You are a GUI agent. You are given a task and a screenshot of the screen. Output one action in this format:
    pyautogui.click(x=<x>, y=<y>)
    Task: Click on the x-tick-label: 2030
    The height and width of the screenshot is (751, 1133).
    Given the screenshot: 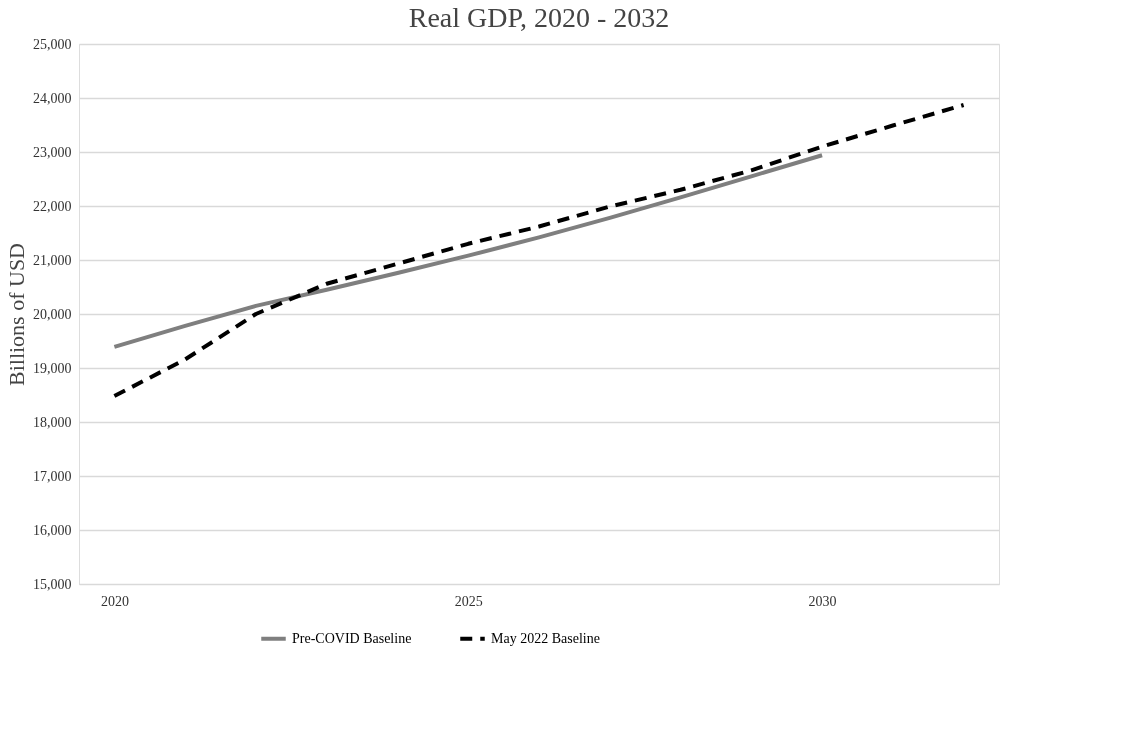 What is the action you would take?
    pyautogui.click(x=822, y=601)
    